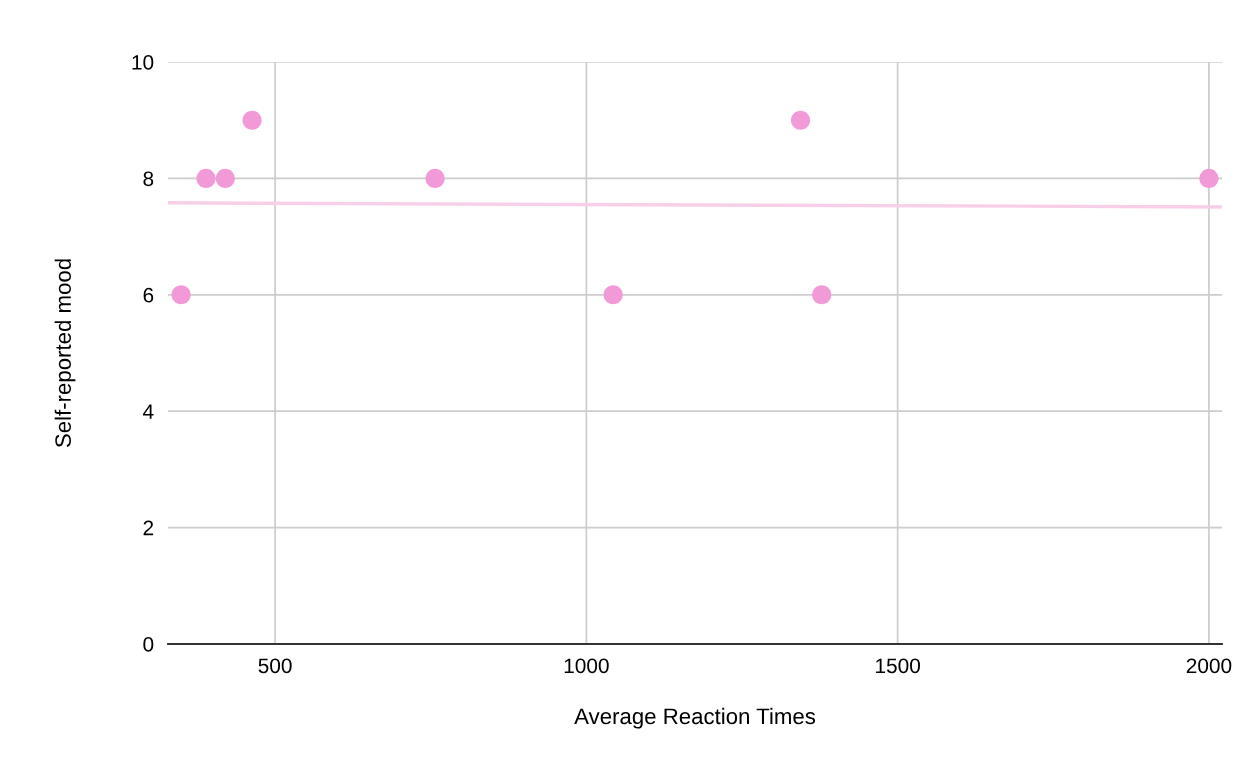 The image size is (1257, 782). What do you see at coordinates (143, 62) in the screenshot?
I see `y-tick-label: 10` at bounding box center [143, 62].